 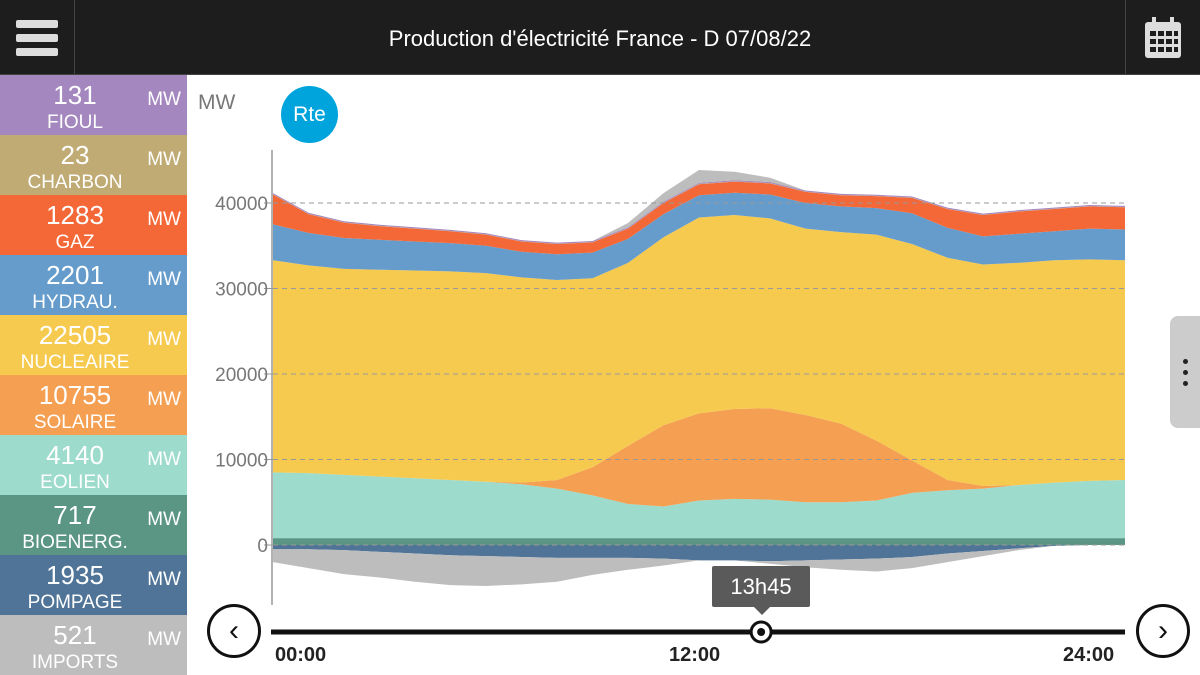 I want to click on source-label: BIOENERG., so click(x=75, y=542).